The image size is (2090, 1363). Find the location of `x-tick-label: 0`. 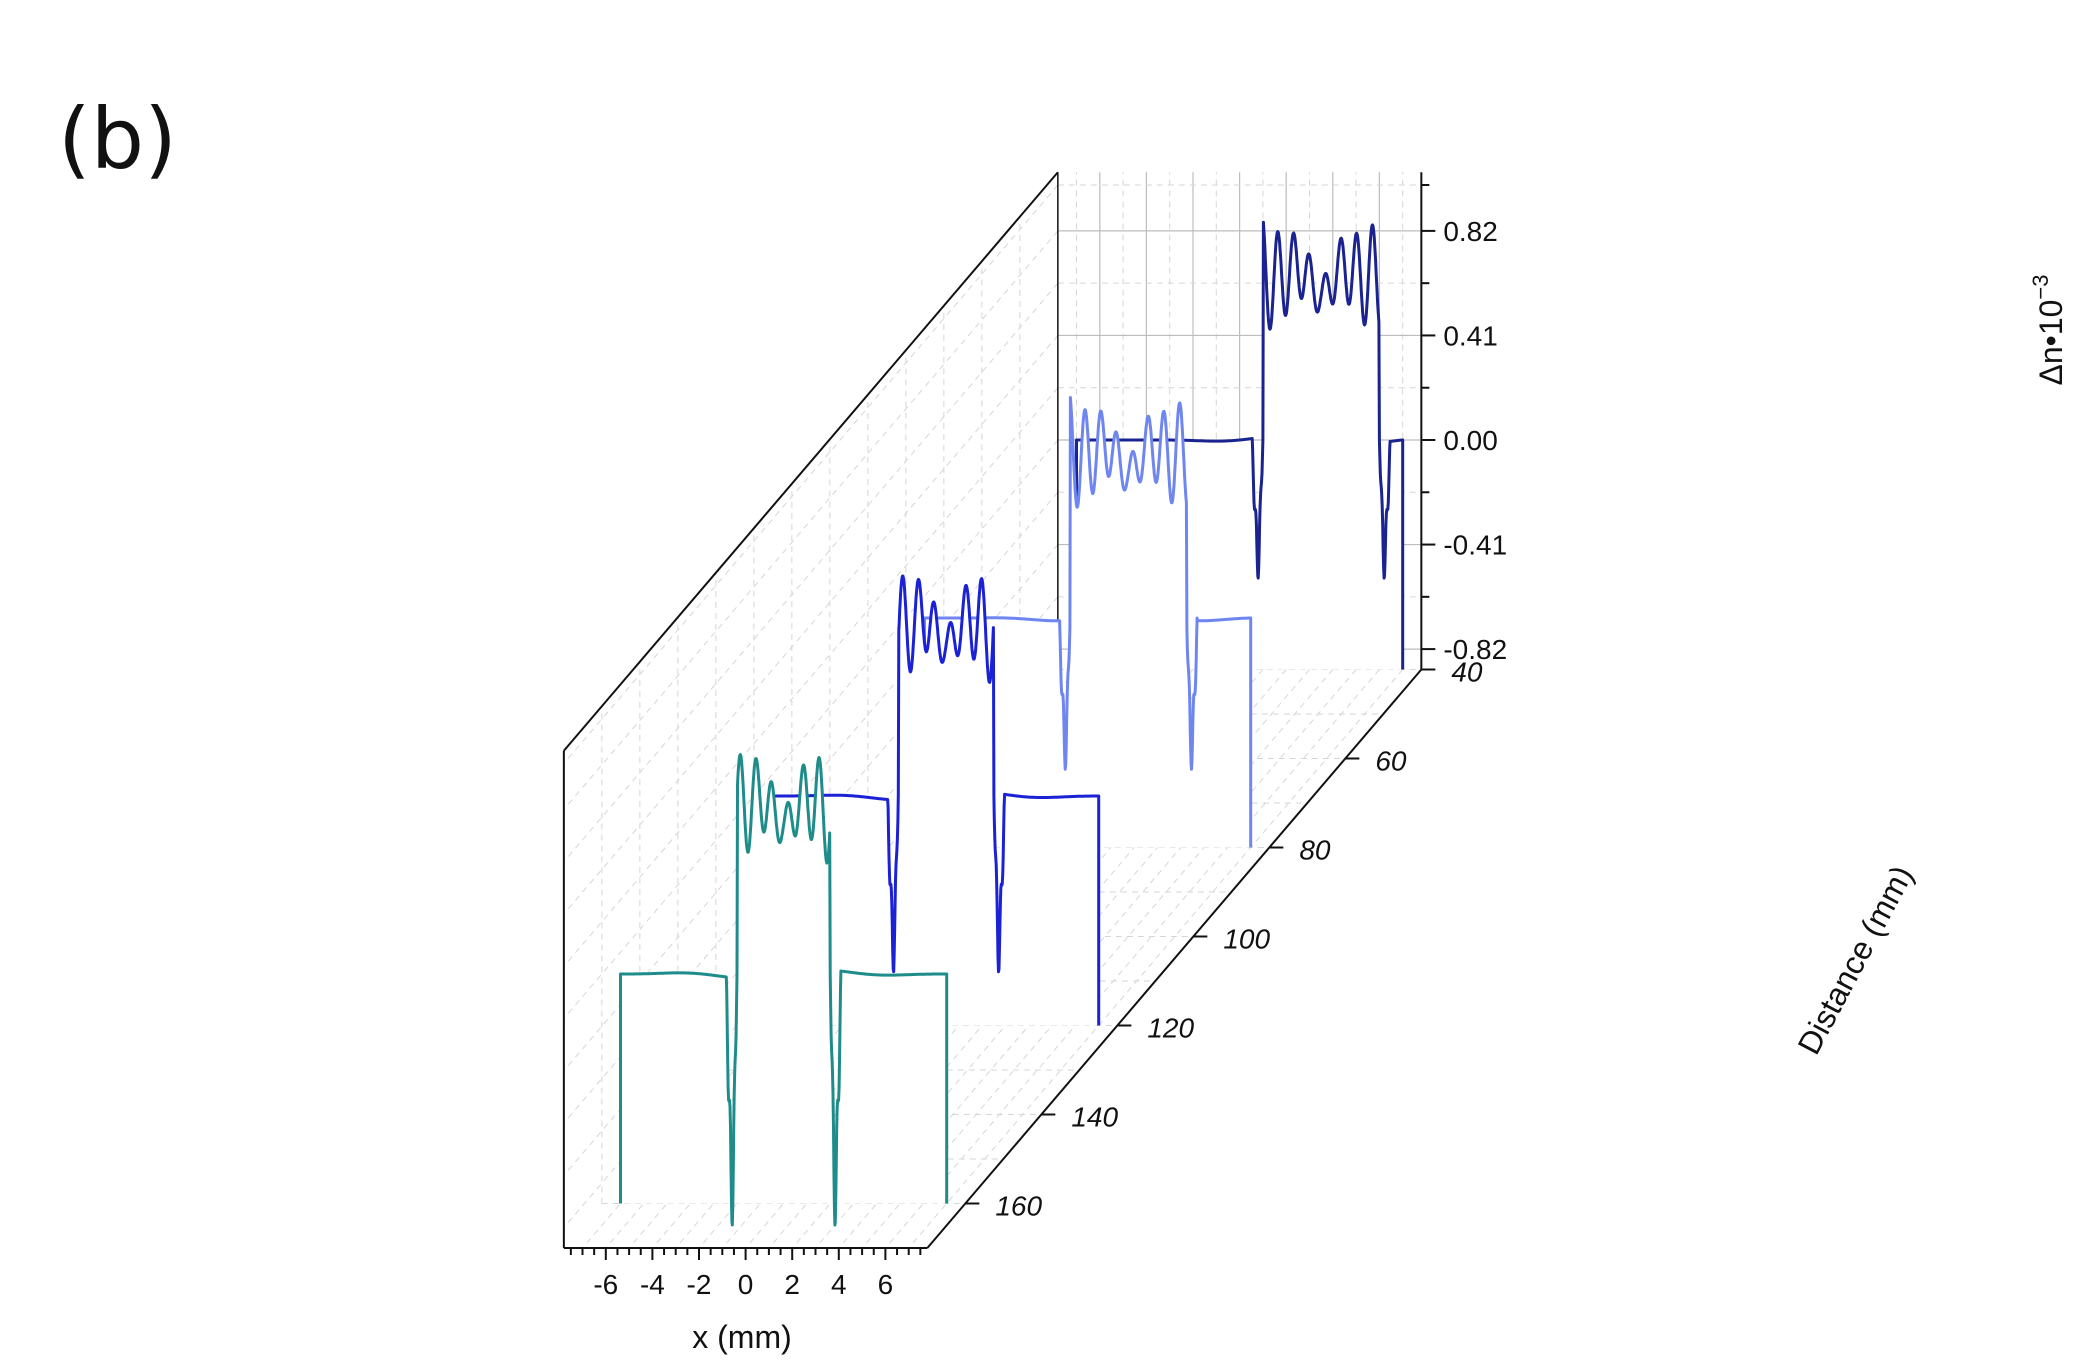

x-tick-label: 0 is located at coordinates (746, 1284).